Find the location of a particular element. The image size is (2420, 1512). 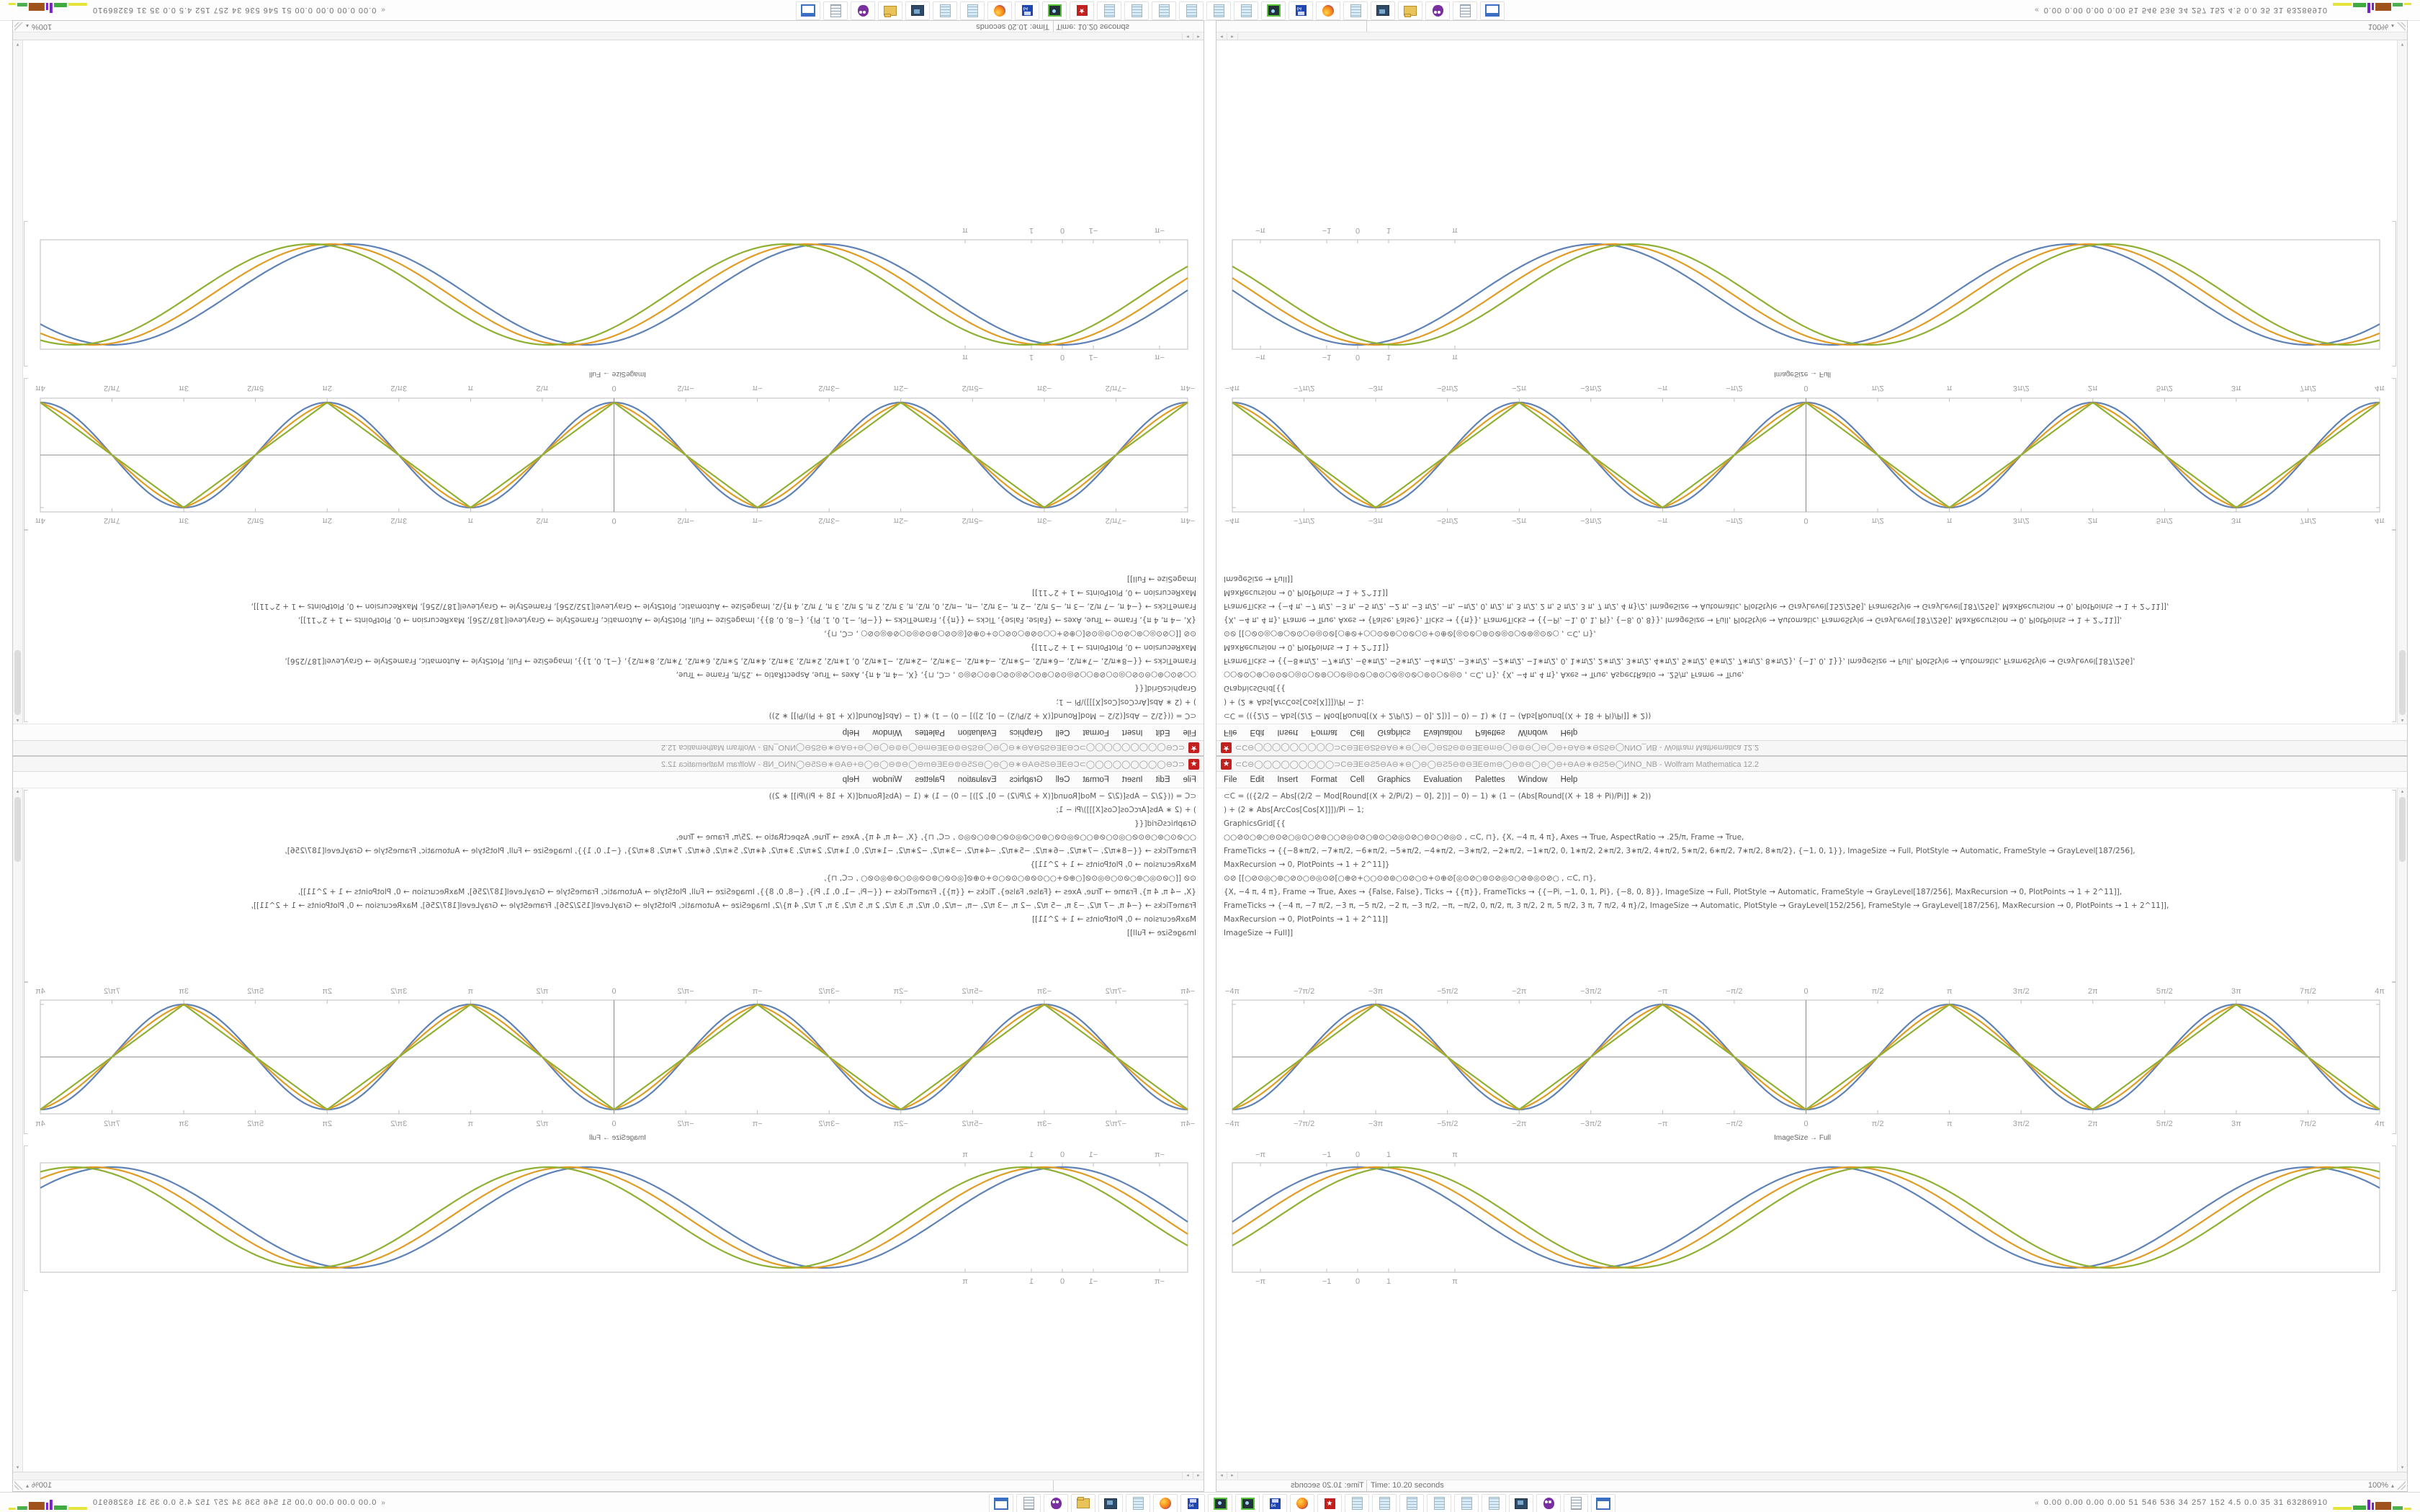

window-resize-grip is located at coordinates (2401, 1485).